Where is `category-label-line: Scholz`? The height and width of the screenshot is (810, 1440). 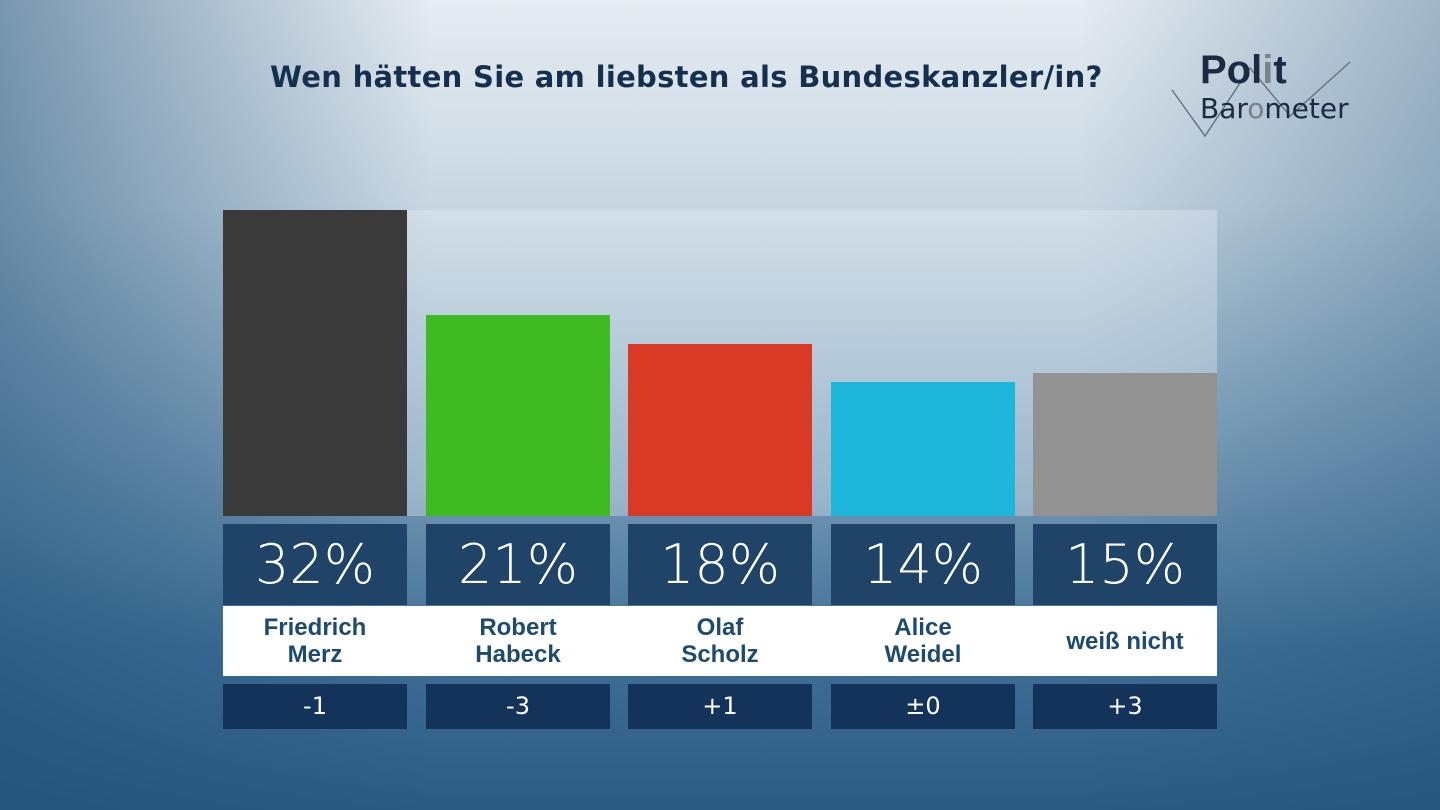 category-label-line: Scholz is located at coordinates (720, 654).